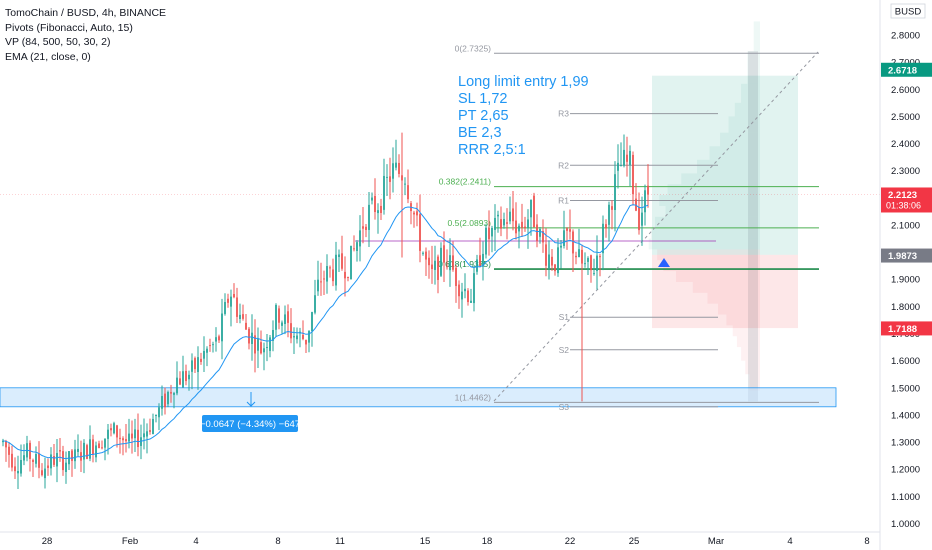  What do you see at coordinates (789, 541) in the screenshot?
I see `time-tick-10: 4` at bounding box center [789, 541].